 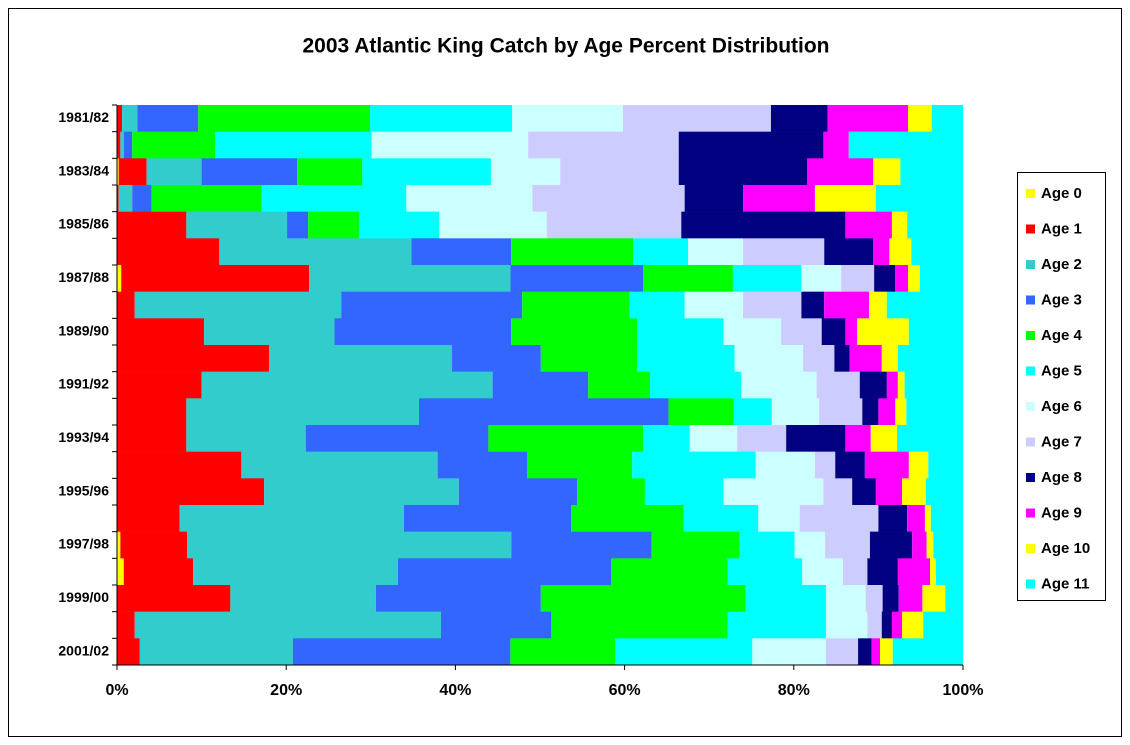 I want to click on y-tick-label: 1995/96, so click(x=83, y=490).